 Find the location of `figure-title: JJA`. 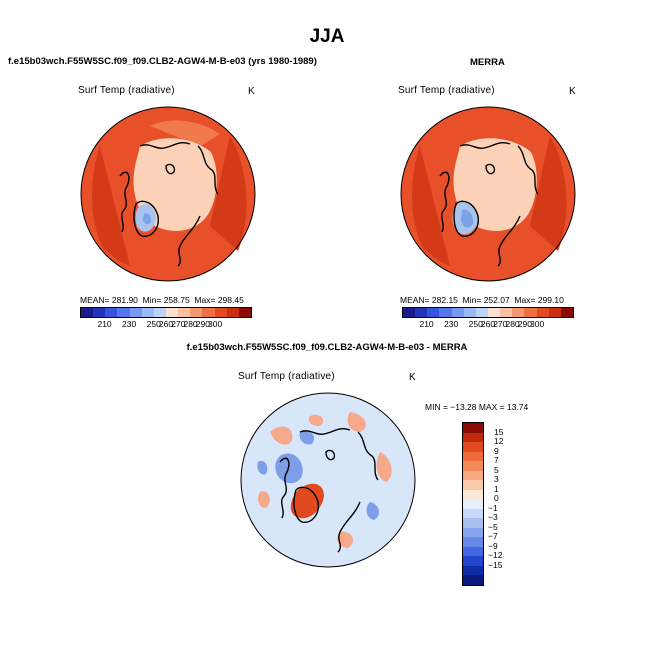

figure-title: JJA is located at coordinates (327, 36).